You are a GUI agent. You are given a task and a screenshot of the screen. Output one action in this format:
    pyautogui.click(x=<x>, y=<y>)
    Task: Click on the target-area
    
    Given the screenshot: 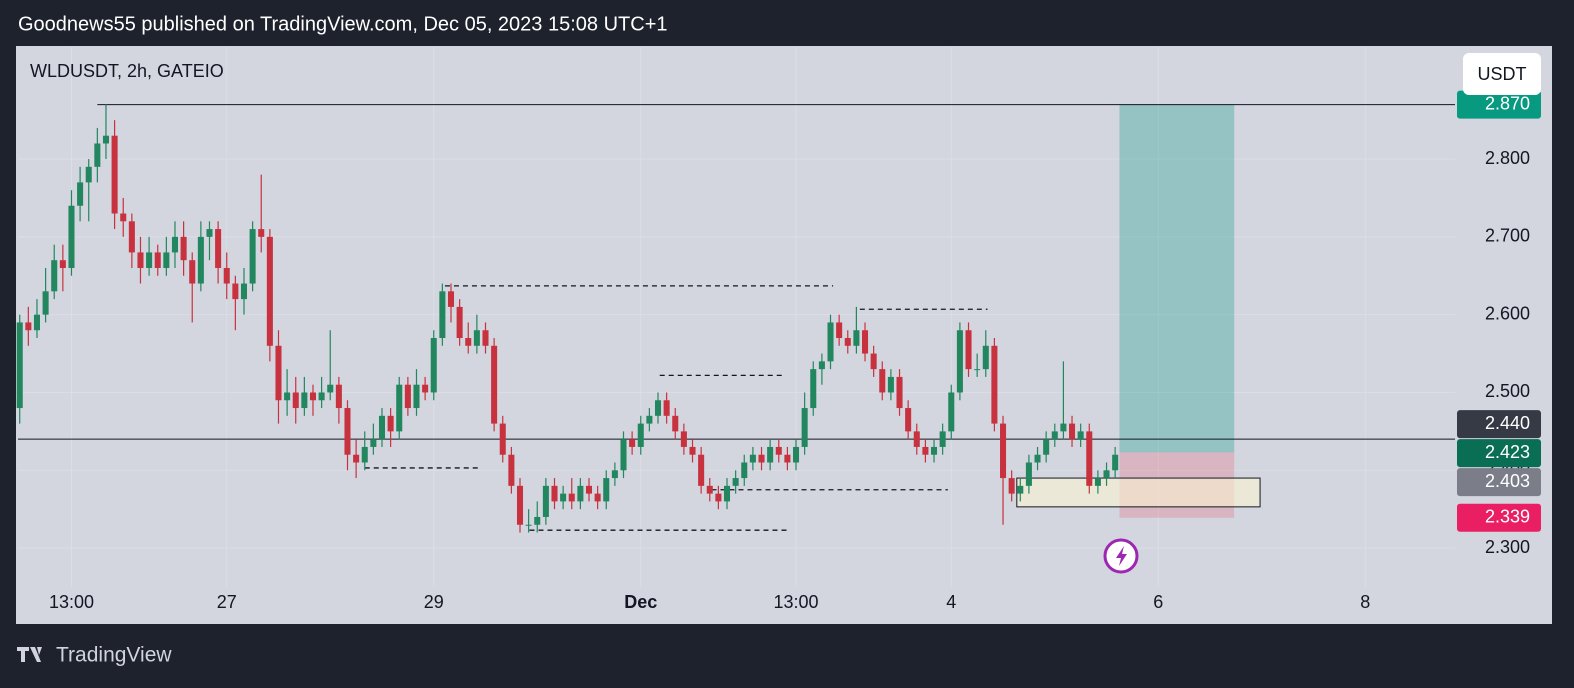 What is the action you would take?
    pyautogui.click(x=1177, y=278)
    